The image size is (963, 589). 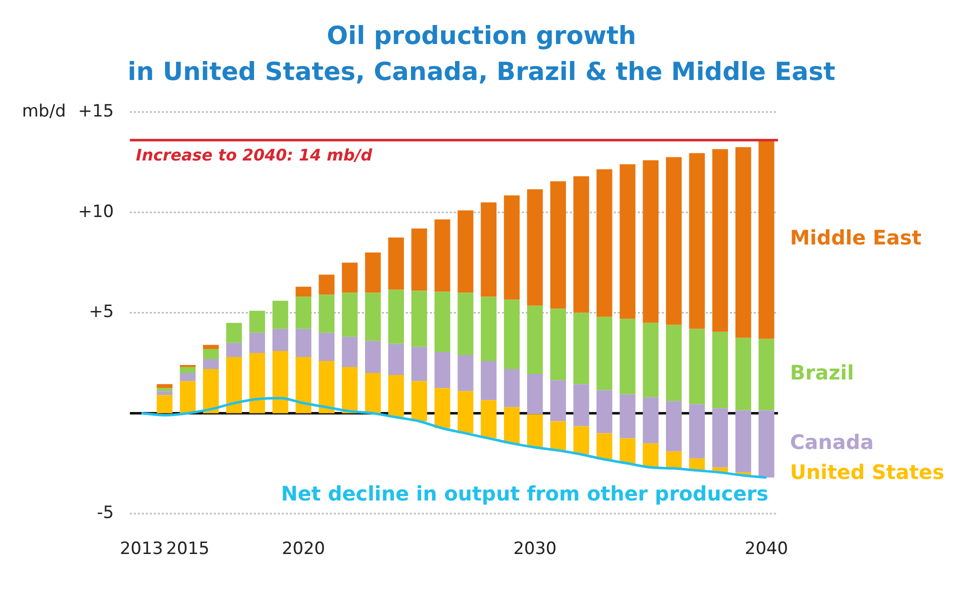 What do you see at coordinates (766, 549) in the screenshot?
I see `x-tick-label: 2040` at bounding box center [766, 549].